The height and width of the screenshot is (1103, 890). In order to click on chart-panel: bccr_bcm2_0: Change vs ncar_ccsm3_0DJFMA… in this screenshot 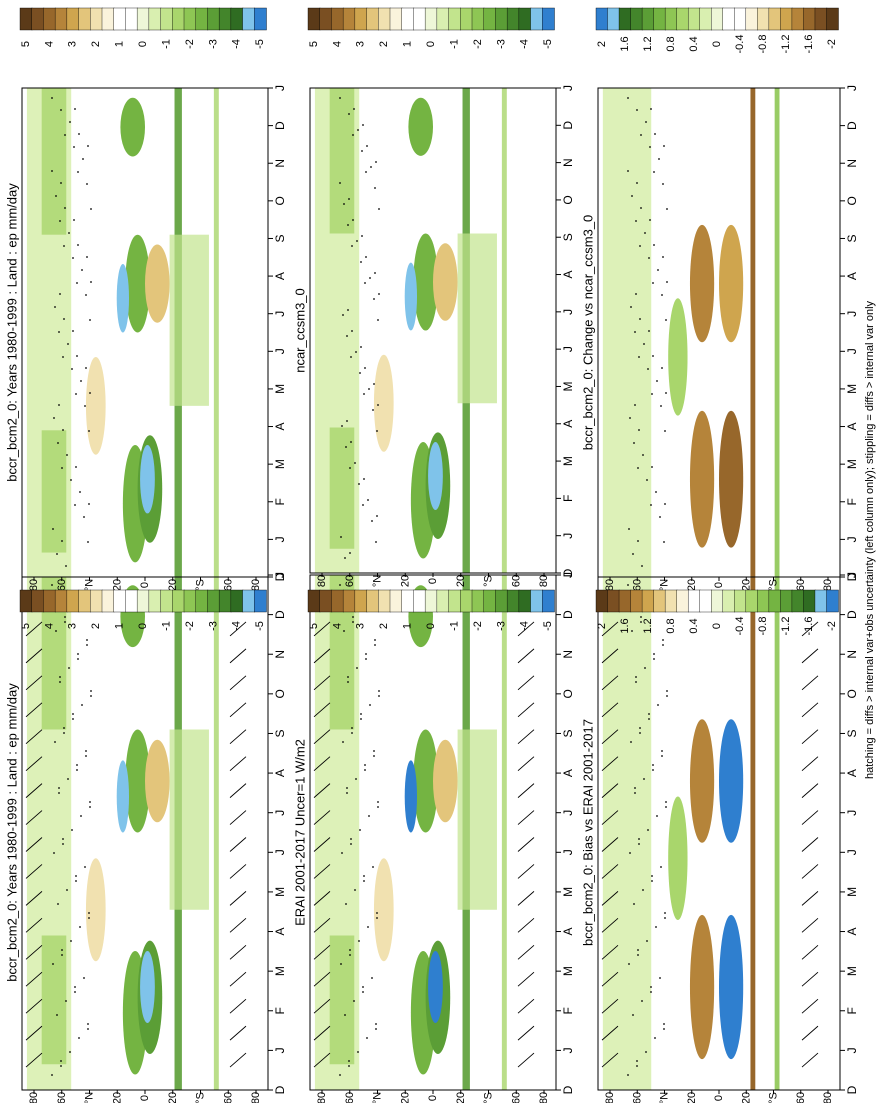, I will do `click(720, 338)`.